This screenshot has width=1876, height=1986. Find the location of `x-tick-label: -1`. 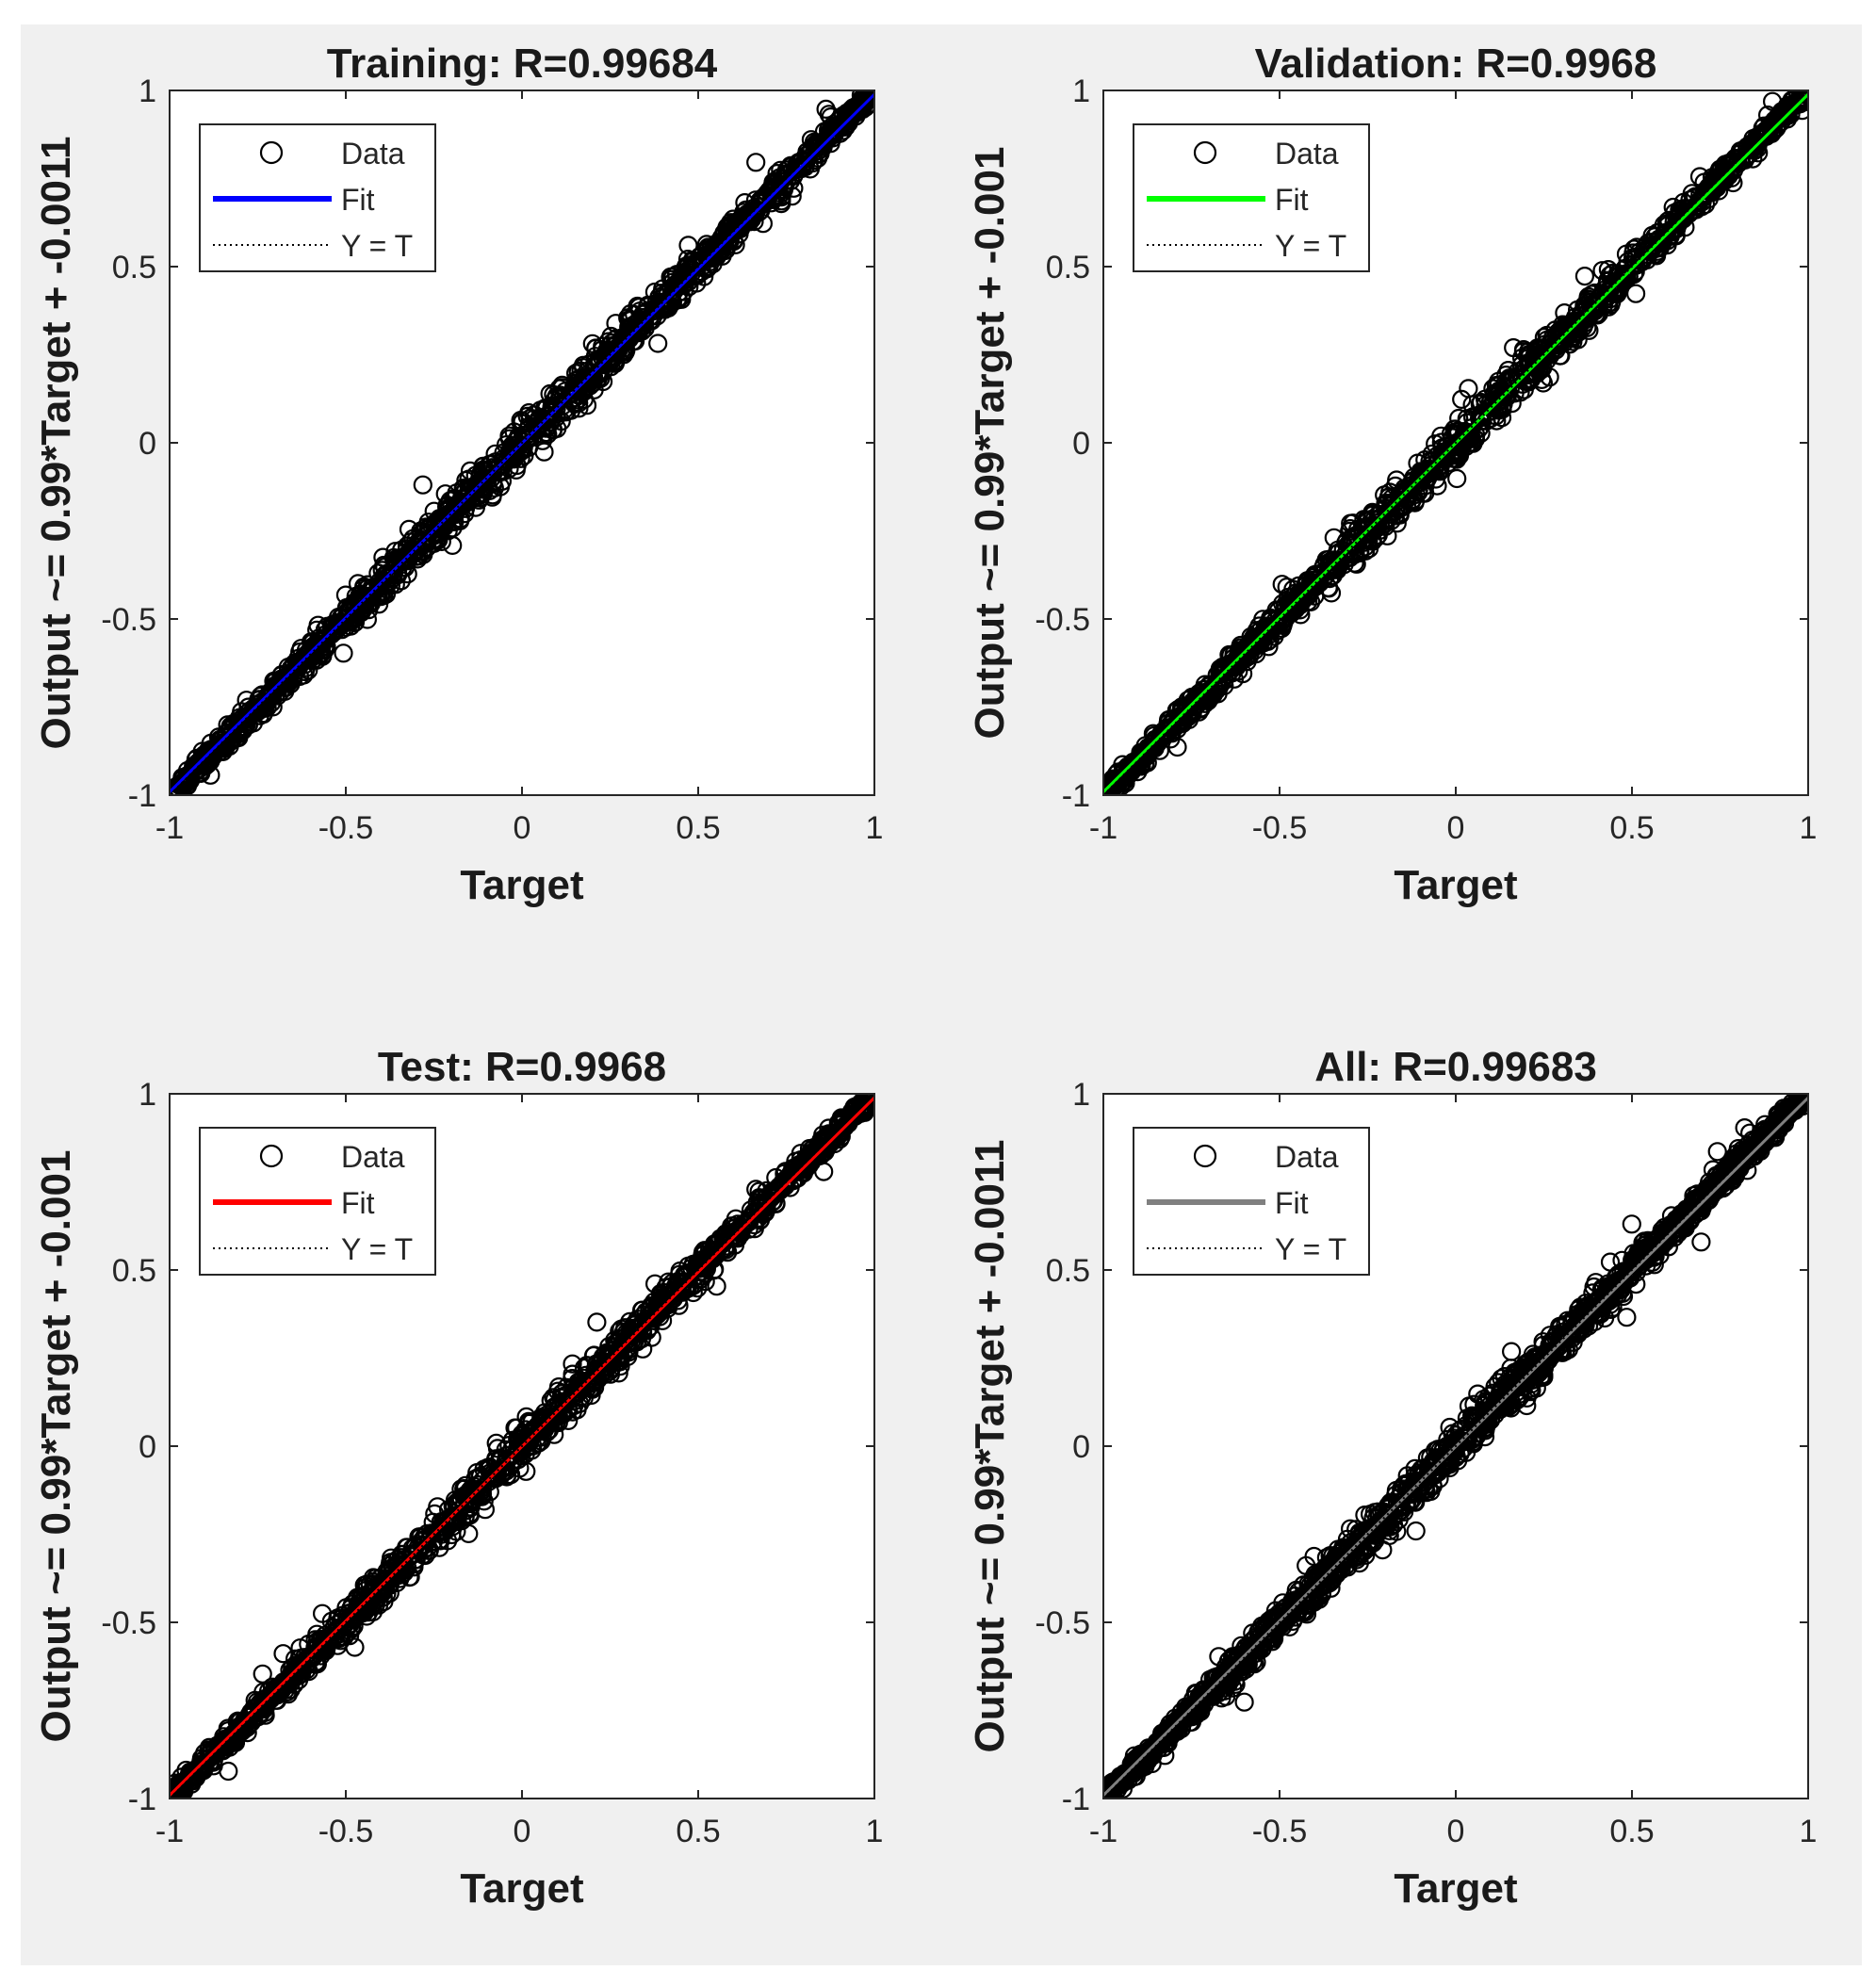

x-tick-label: -1 is located at coordinates (169, 1831).